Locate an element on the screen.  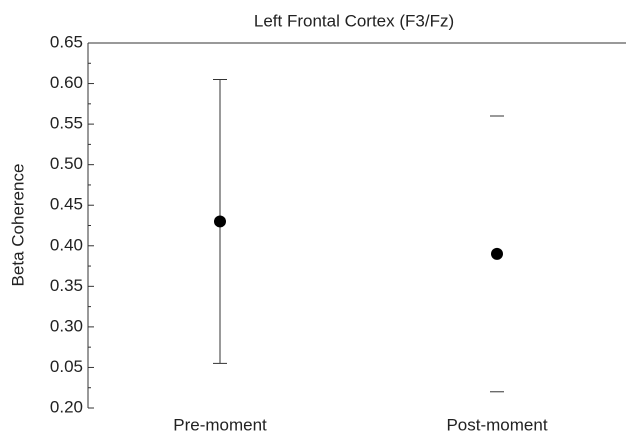
chart-title: Left Frontal Cortex (F3/Fz) is located at coordinates (354, 20).